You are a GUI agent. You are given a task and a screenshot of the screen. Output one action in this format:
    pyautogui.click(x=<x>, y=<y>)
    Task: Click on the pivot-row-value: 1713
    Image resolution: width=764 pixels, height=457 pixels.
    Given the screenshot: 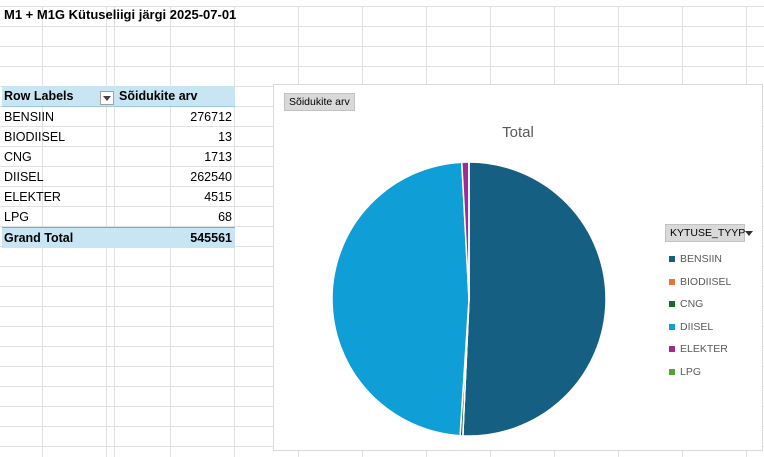 What is the action you would take?
    pyautogui.click(x=218, y=157)
    